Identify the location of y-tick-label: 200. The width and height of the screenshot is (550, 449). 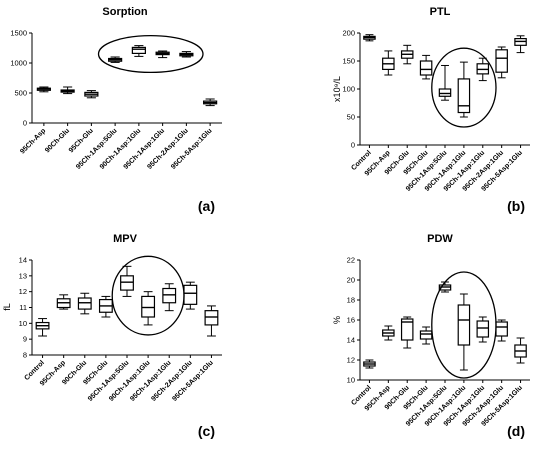
(348, 33).